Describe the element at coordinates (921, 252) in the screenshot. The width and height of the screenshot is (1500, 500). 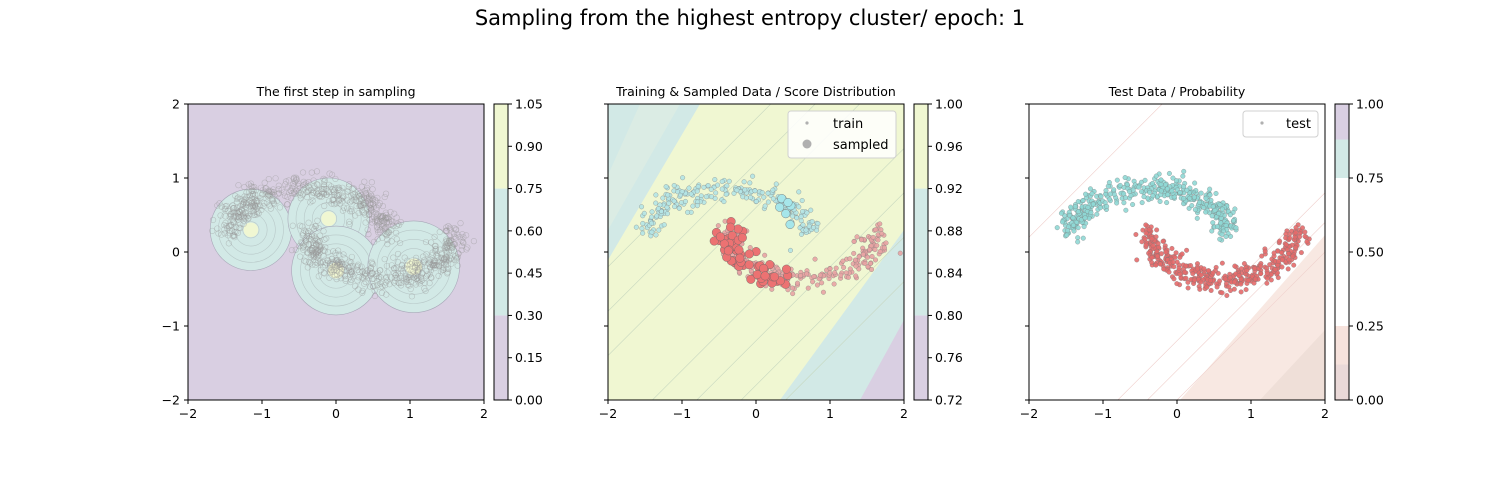
I see `colorbar-frame` at that location.